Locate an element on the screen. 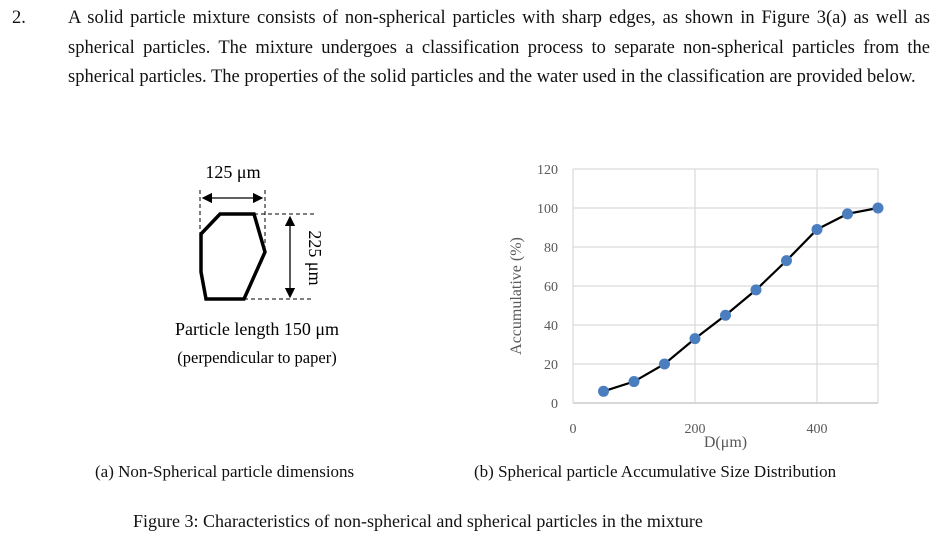 Image resolution: width=943 pixels, height=542 pixels. y-tick-label: 0 is located at coordinates (554, 404).